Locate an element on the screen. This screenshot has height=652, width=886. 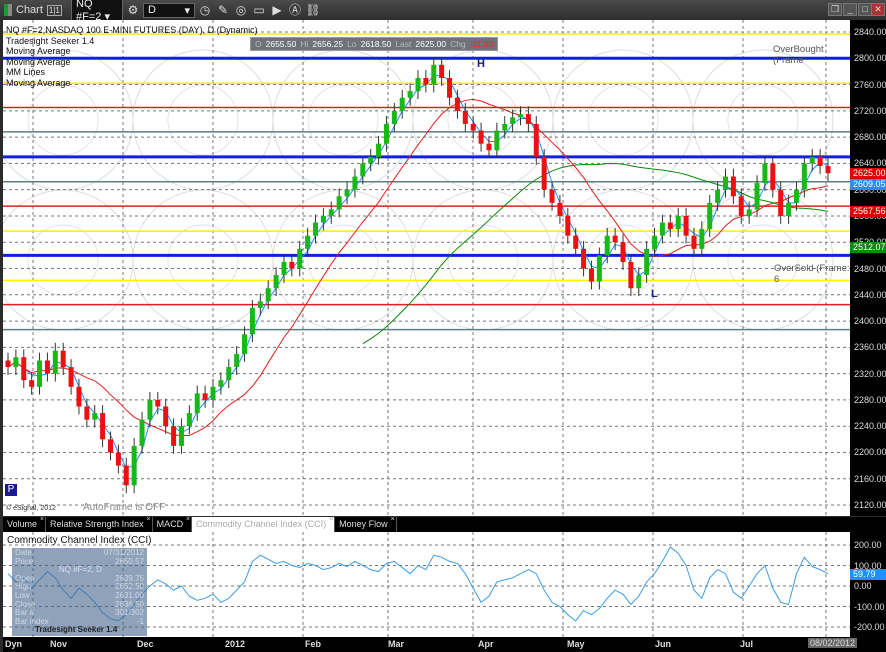
high-marker: H is located at coordinates (481, 64).